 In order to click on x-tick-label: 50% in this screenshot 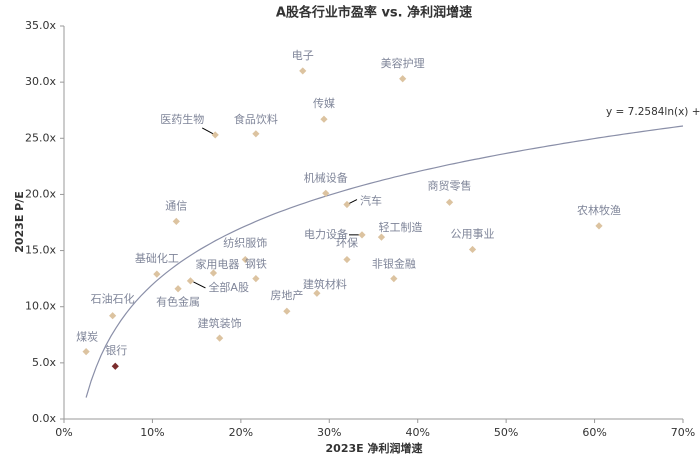, I will do `click(506, 432)`.